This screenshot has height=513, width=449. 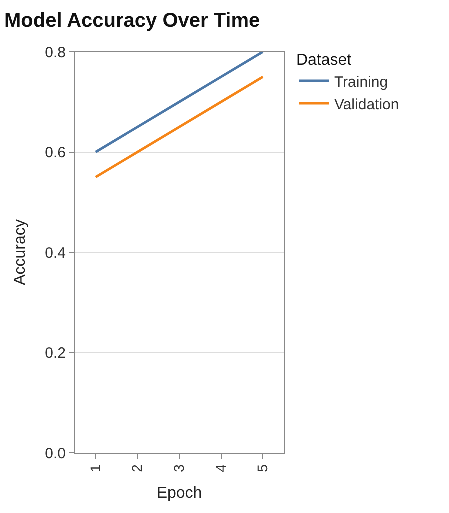 I want to click on y-tick-label: 0.2, so click(x=55, y=353).